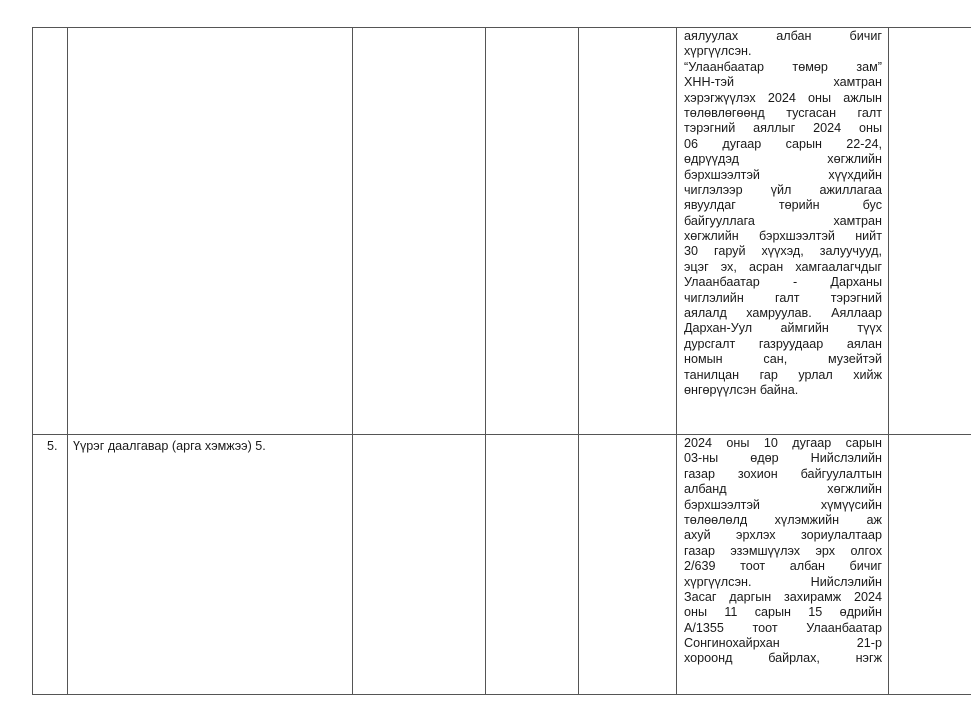  What do you see at coordinates (783, 519) in the screenshot?
I see `text-line: төлөөлөлд хүлэмжийн аж` at bounding box center [783, 519].